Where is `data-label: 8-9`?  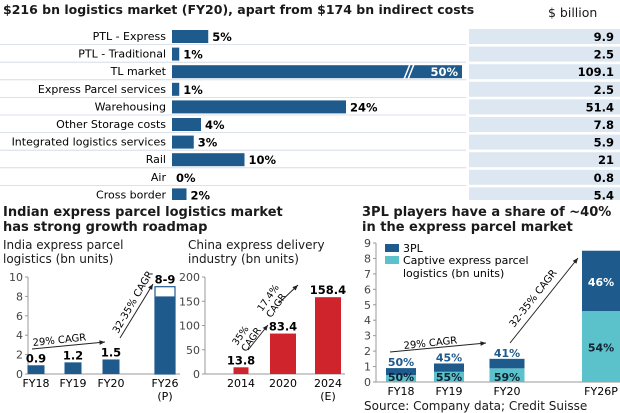
data-label: 8-9 is located at coordinates (165, 280).